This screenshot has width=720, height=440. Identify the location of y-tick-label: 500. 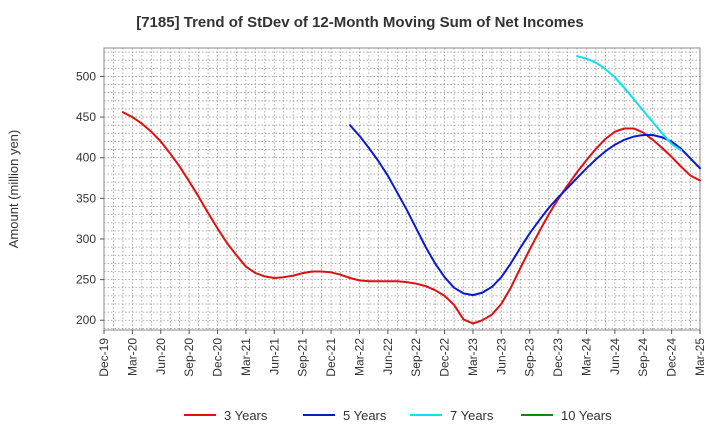
(86, 76).